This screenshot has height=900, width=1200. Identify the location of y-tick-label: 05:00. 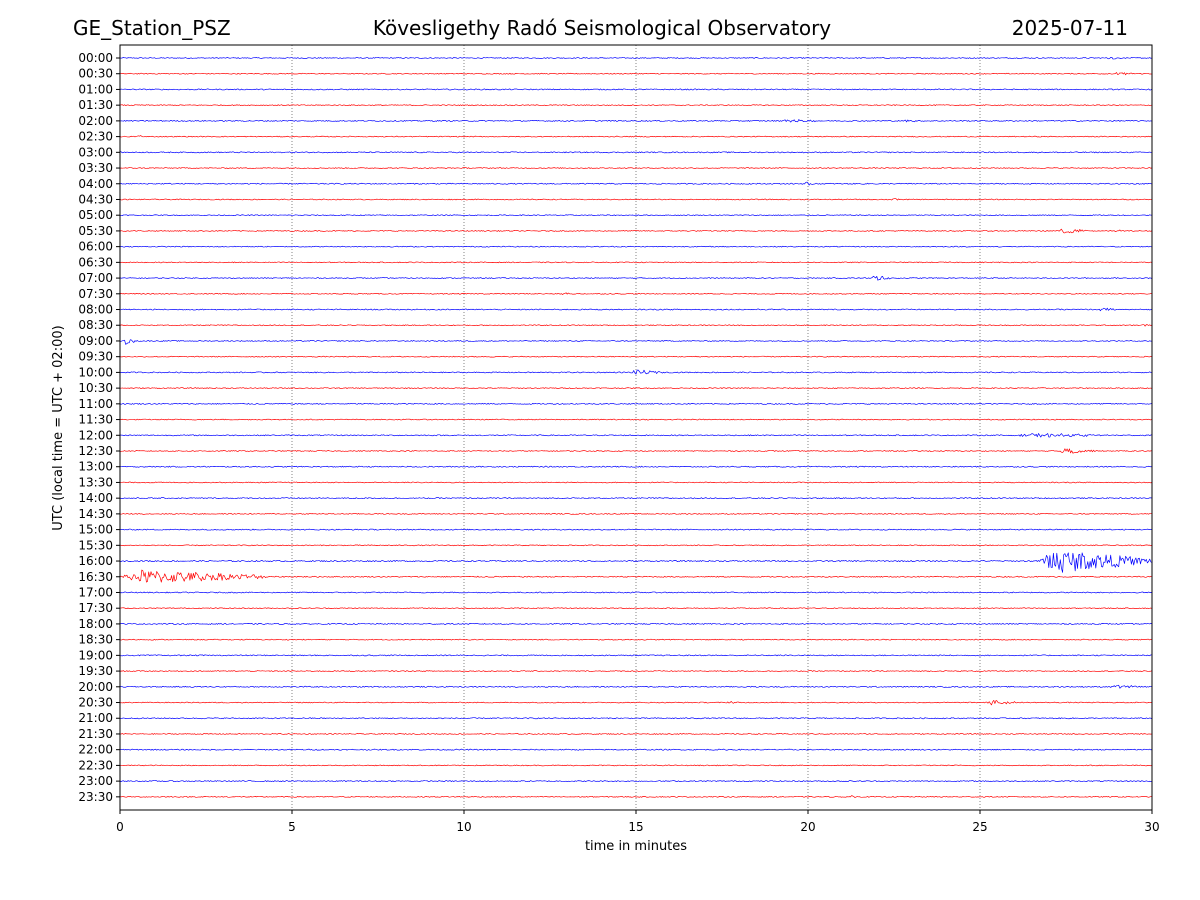
(95, 215).